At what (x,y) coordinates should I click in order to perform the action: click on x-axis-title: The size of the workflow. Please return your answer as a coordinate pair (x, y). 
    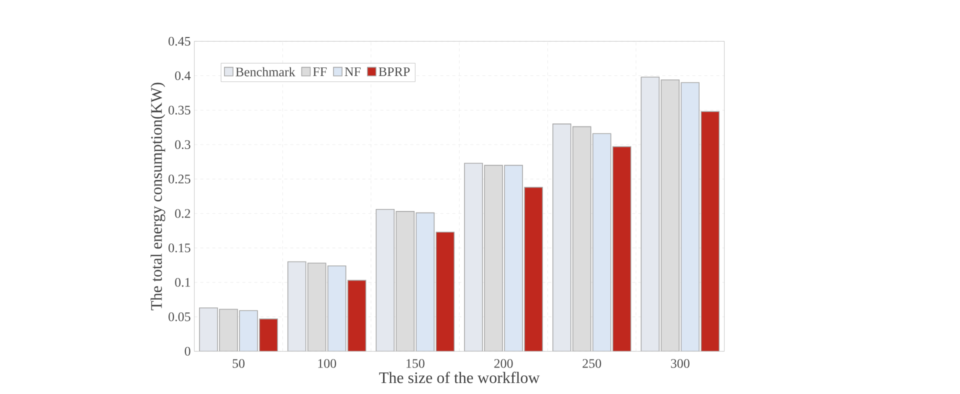
    Looking at the image, I should click on (459, 378).